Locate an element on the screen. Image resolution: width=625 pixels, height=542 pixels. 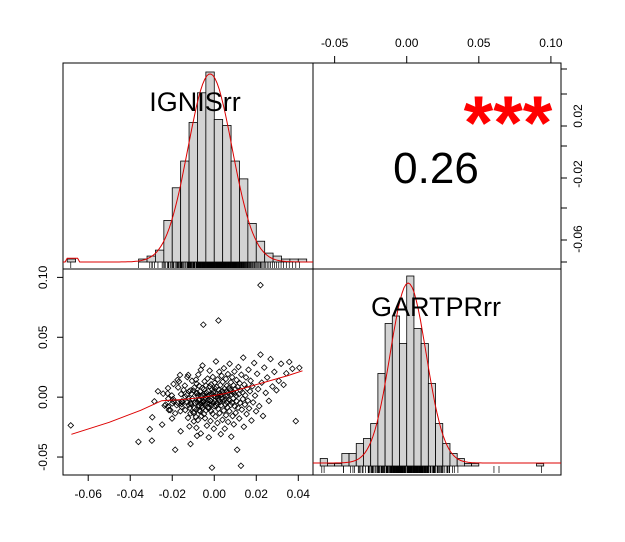
ignis-density-line is located at coordinates (188, 168).